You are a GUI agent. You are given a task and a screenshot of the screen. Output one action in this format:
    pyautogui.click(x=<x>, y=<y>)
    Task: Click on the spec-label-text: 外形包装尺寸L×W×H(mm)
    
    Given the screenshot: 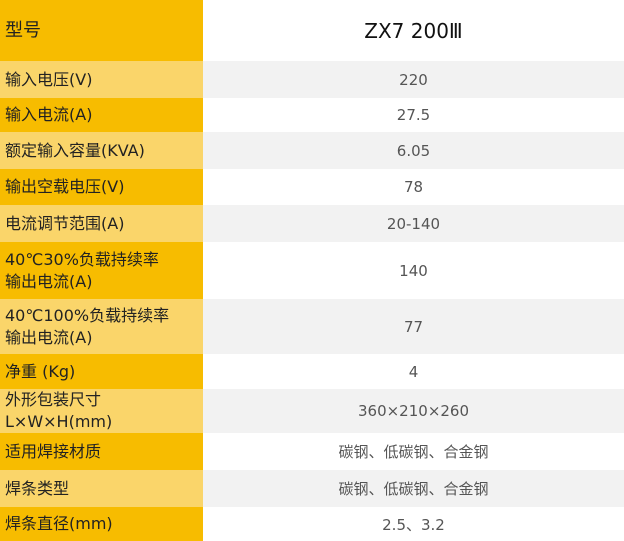 What is the action you would take?
    pyautogui.click(x=59, y=410)
    